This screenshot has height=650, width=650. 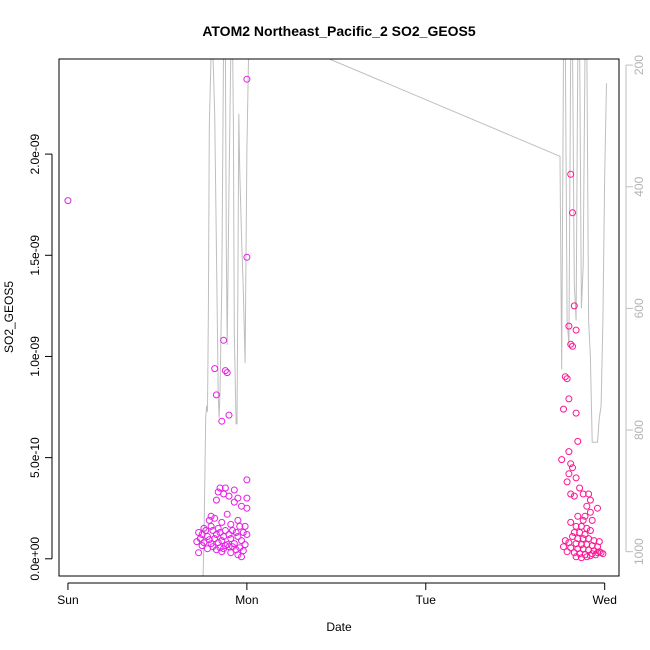 I want to click on y-tick-label: 5.0e-10, so click(x=35, y=457).